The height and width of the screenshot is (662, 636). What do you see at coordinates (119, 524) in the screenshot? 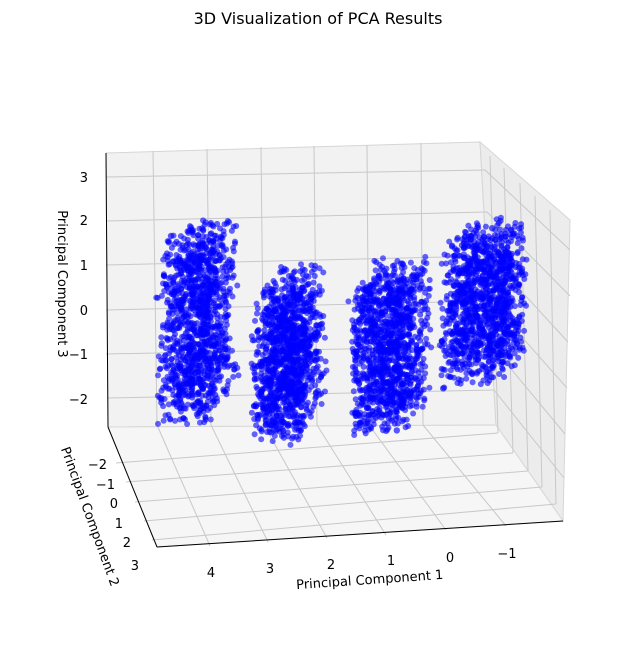
I see `y-tick-label: 1` at bounding box center [119, 524].